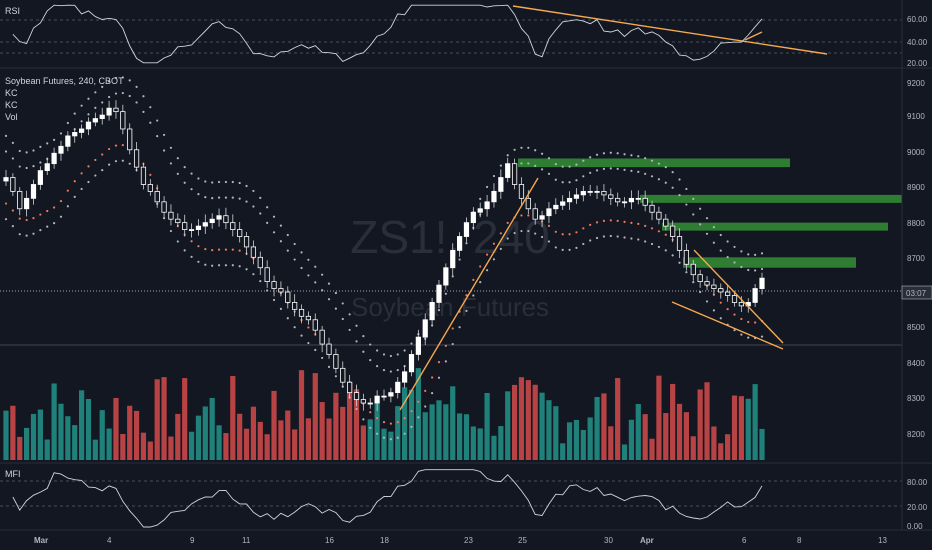  I want to click on resistance-zones, so click(710, 213).